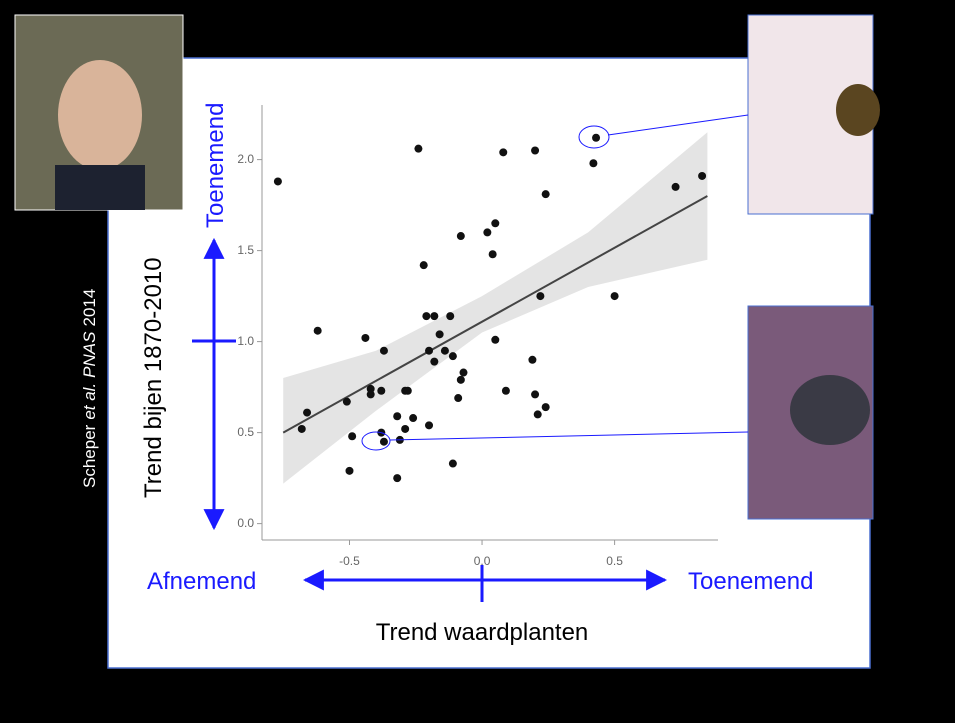  What do you see at coordinates (89, 456) in the screenshot?
I see `citation-author: Scheper` at bounding box center [89, 456].